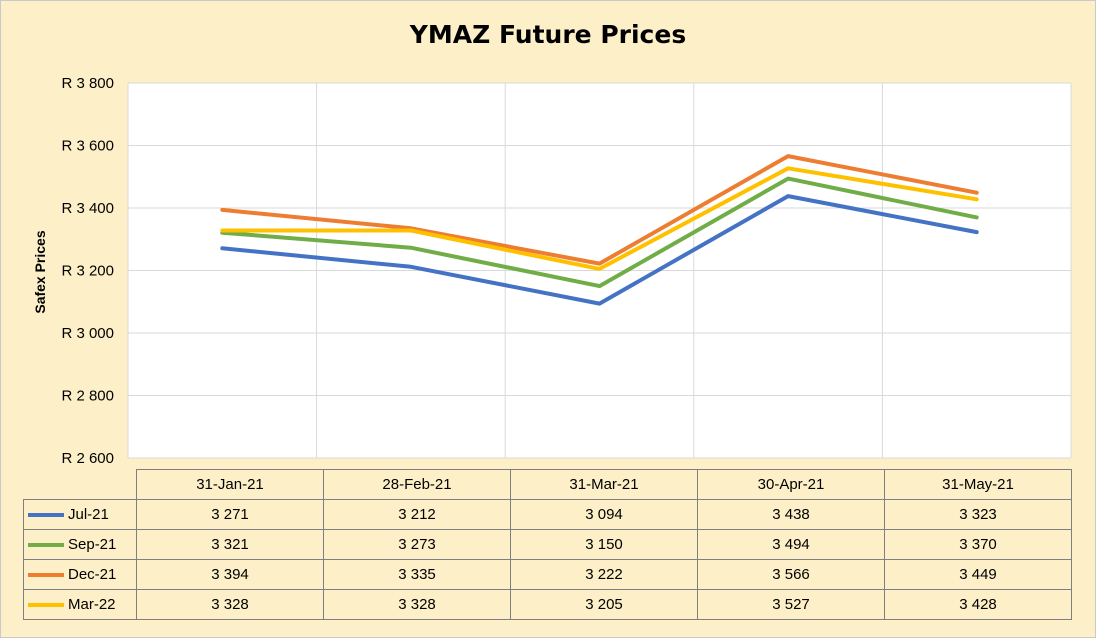  What do you see at coordinates (417, 514) in the screenshot?
I see `data-value-cell: 3 212` at bounding box center [417, 514].